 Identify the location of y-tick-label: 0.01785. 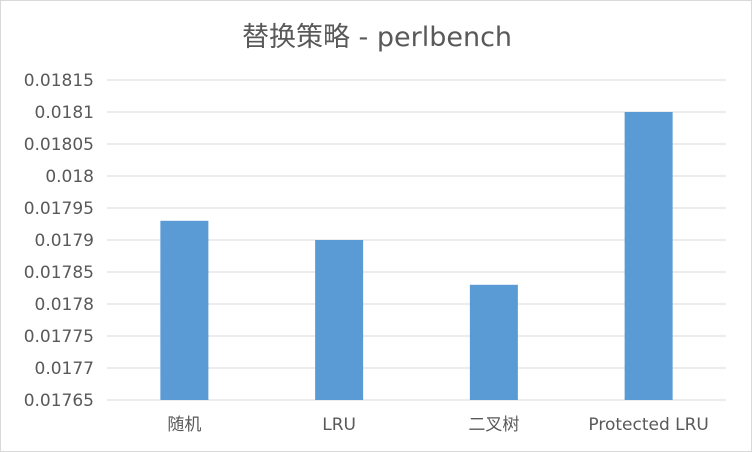
(59, 273).